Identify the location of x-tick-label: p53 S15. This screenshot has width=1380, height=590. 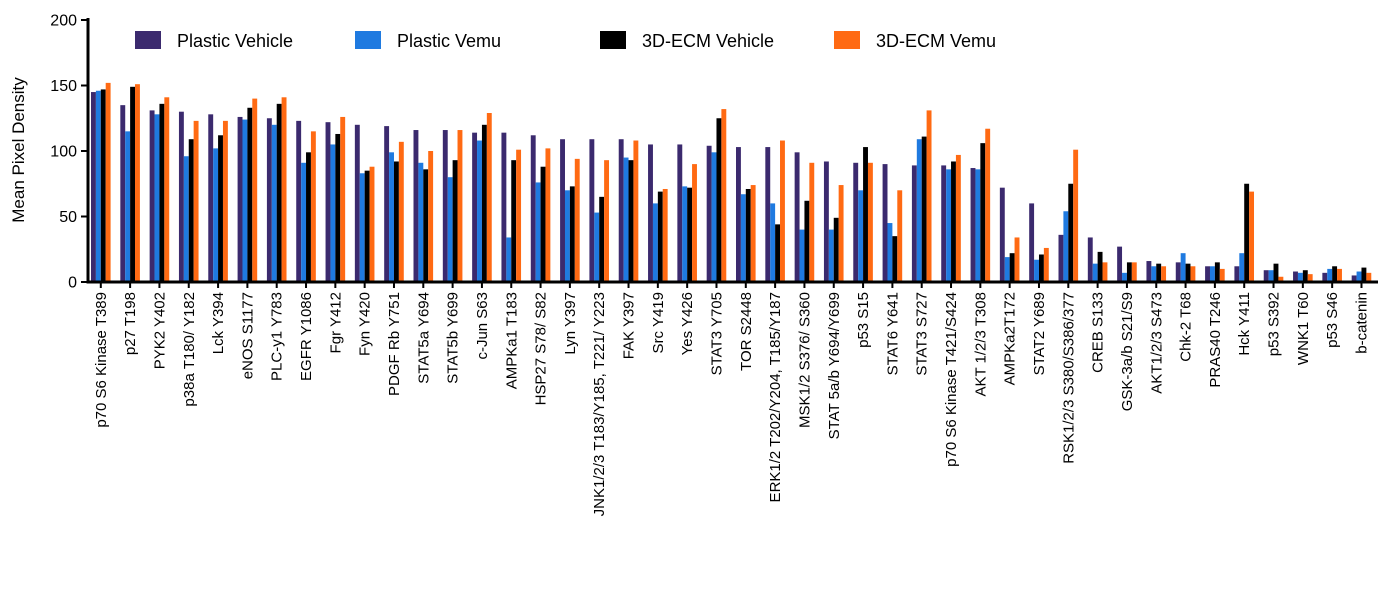
(863, 320).